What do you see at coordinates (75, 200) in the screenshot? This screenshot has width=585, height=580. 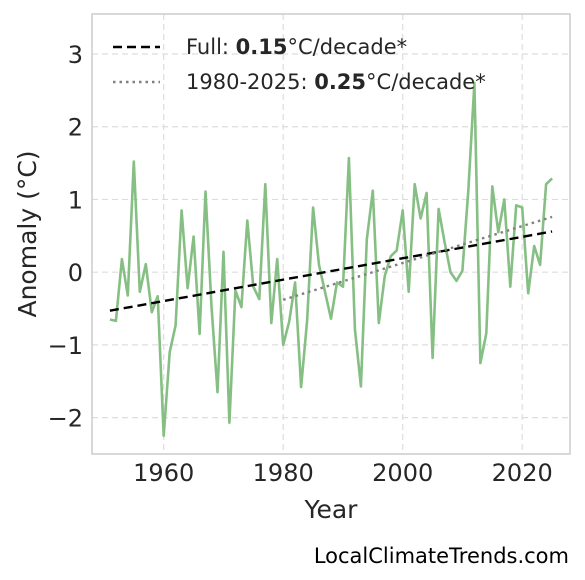 I see `y-tick-label: 1` at bounding box center [75, 200].